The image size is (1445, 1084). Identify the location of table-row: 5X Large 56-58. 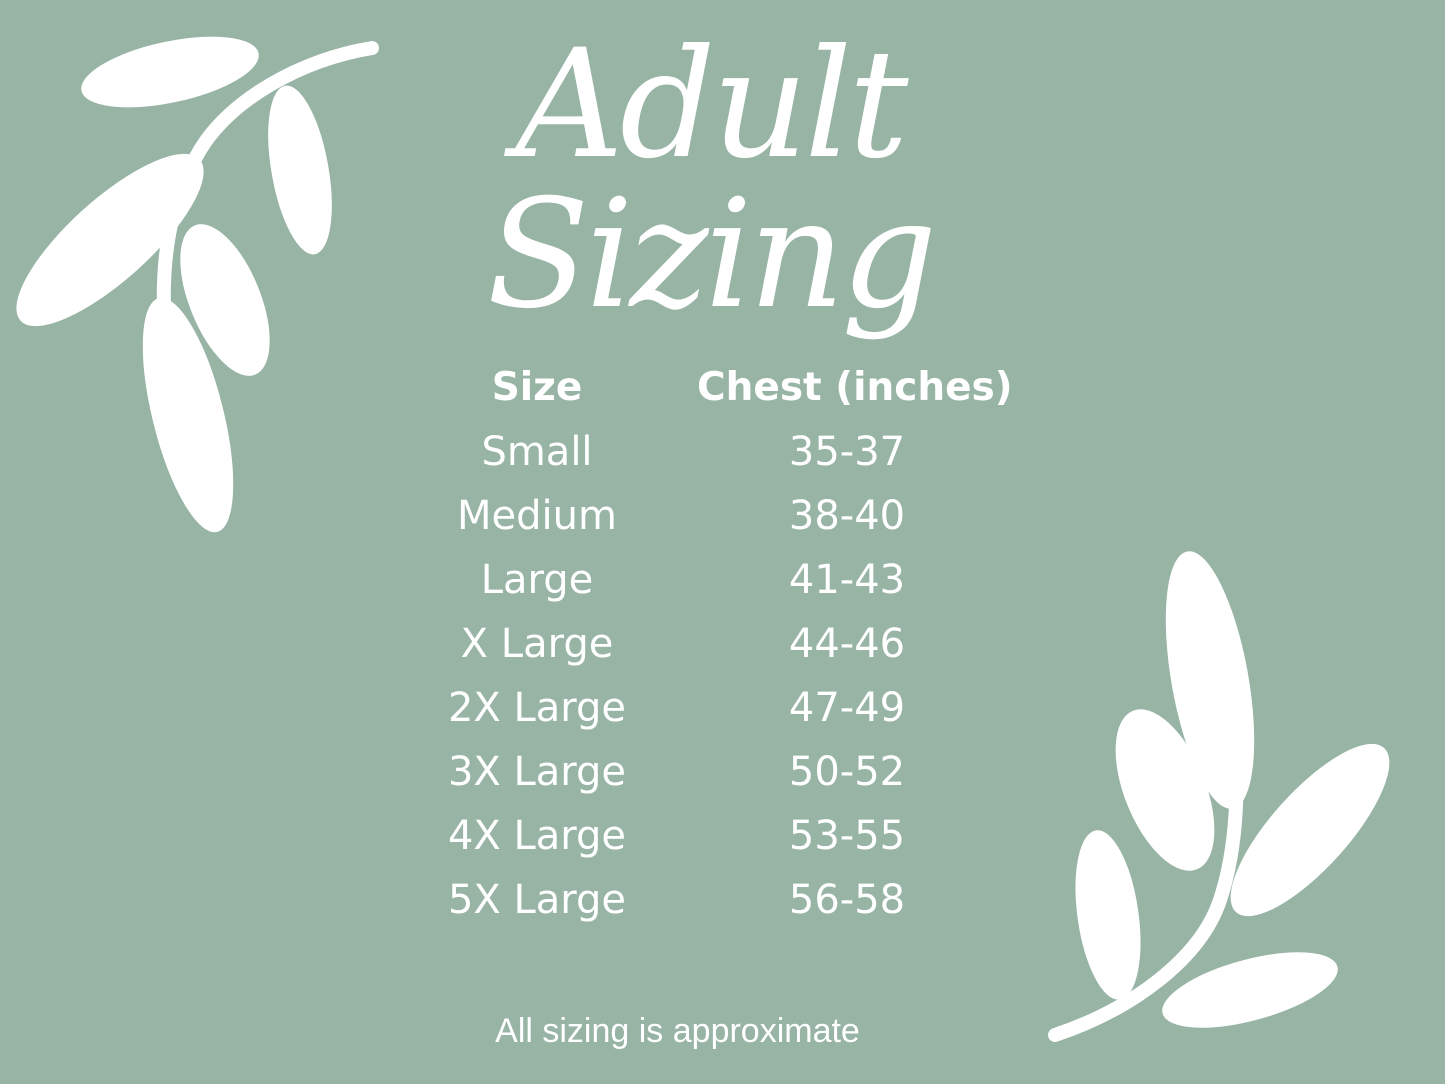
(722, 904).